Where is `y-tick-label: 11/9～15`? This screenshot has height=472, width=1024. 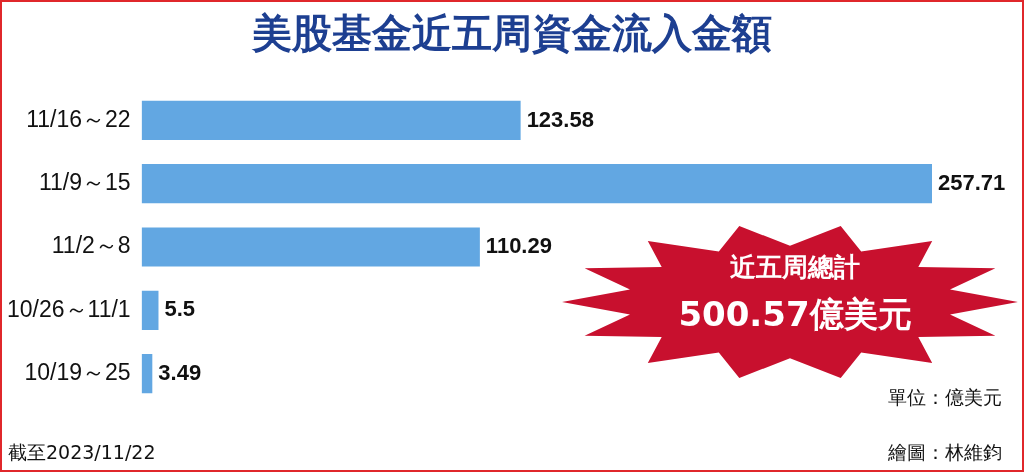
y-tick-label: 11/9～15 is located at coordinates (84, 182).